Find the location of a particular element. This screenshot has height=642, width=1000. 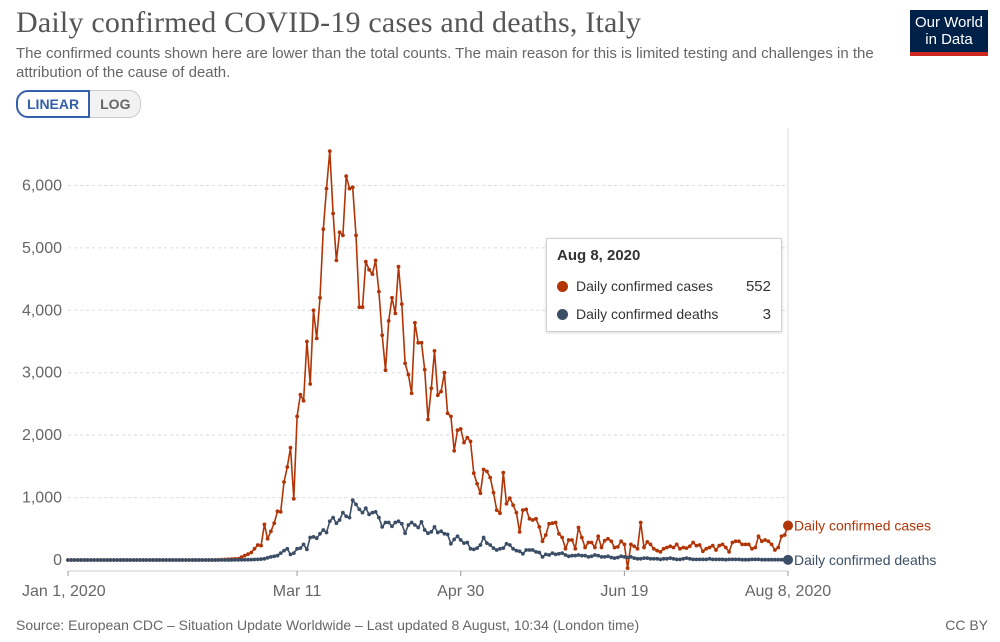

tooltip-value-cases: 552 is located at coordinates (758, 286).